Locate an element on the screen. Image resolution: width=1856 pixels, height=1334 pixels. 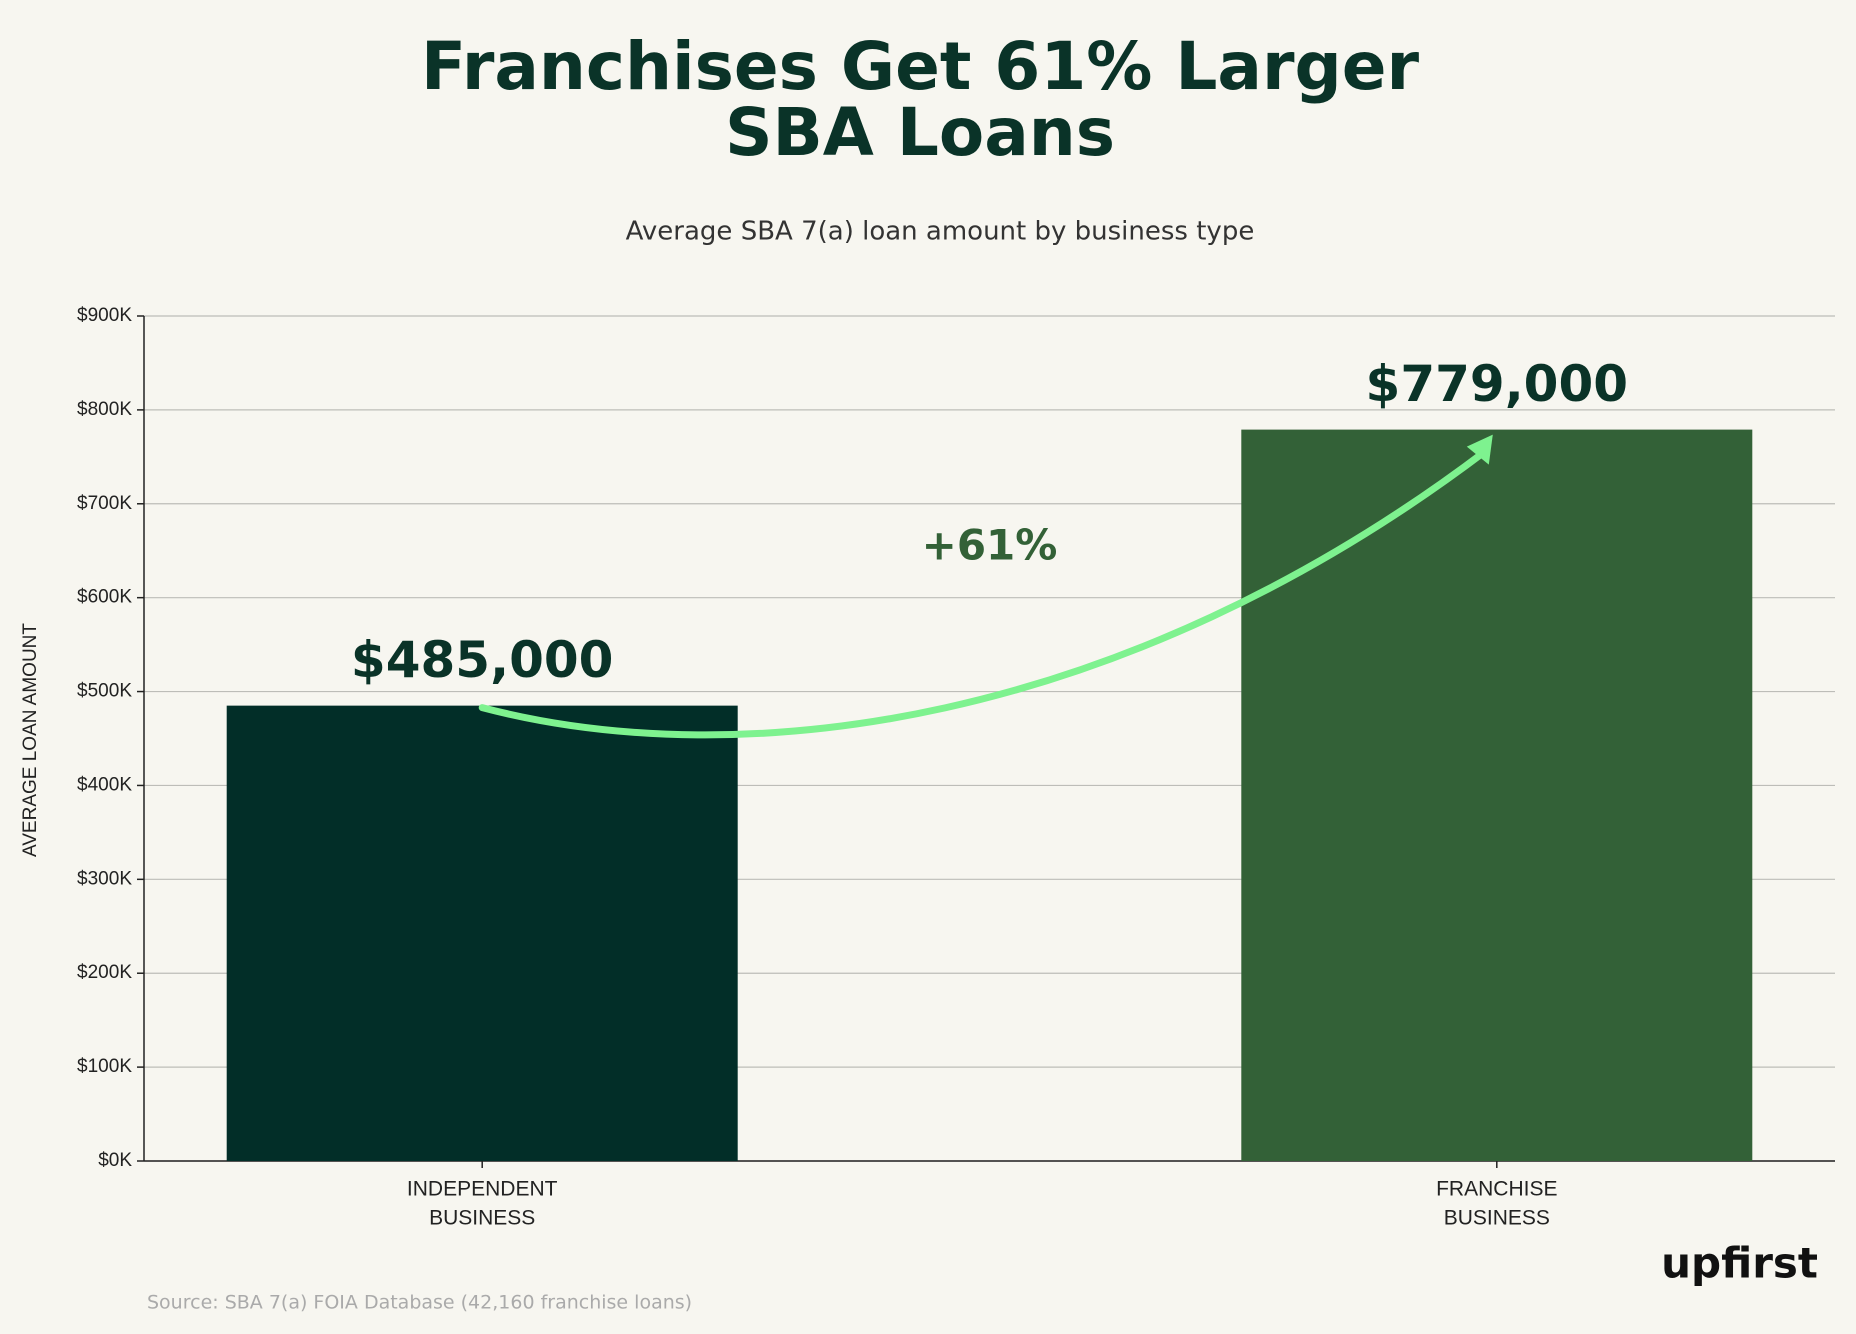
annotation: +61% is located at coordinates (990, 545).